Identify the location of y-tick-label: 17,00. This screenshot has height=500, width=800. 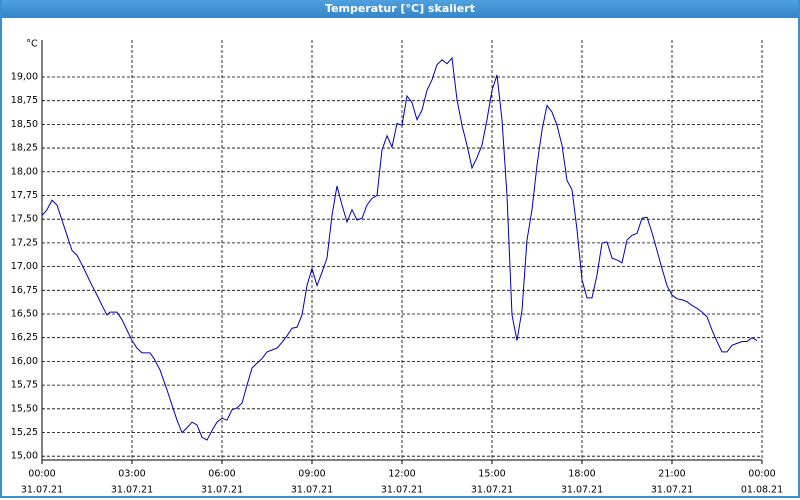
(24, 266).